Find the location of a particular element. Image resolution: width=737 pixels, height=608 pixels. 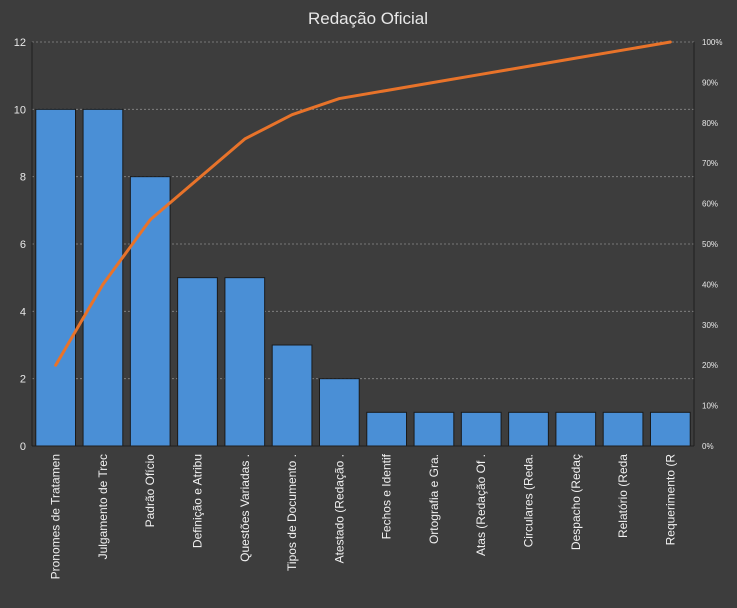

x-tick-label: Pronomes de Tratamen is located at coordinates (56, 516).